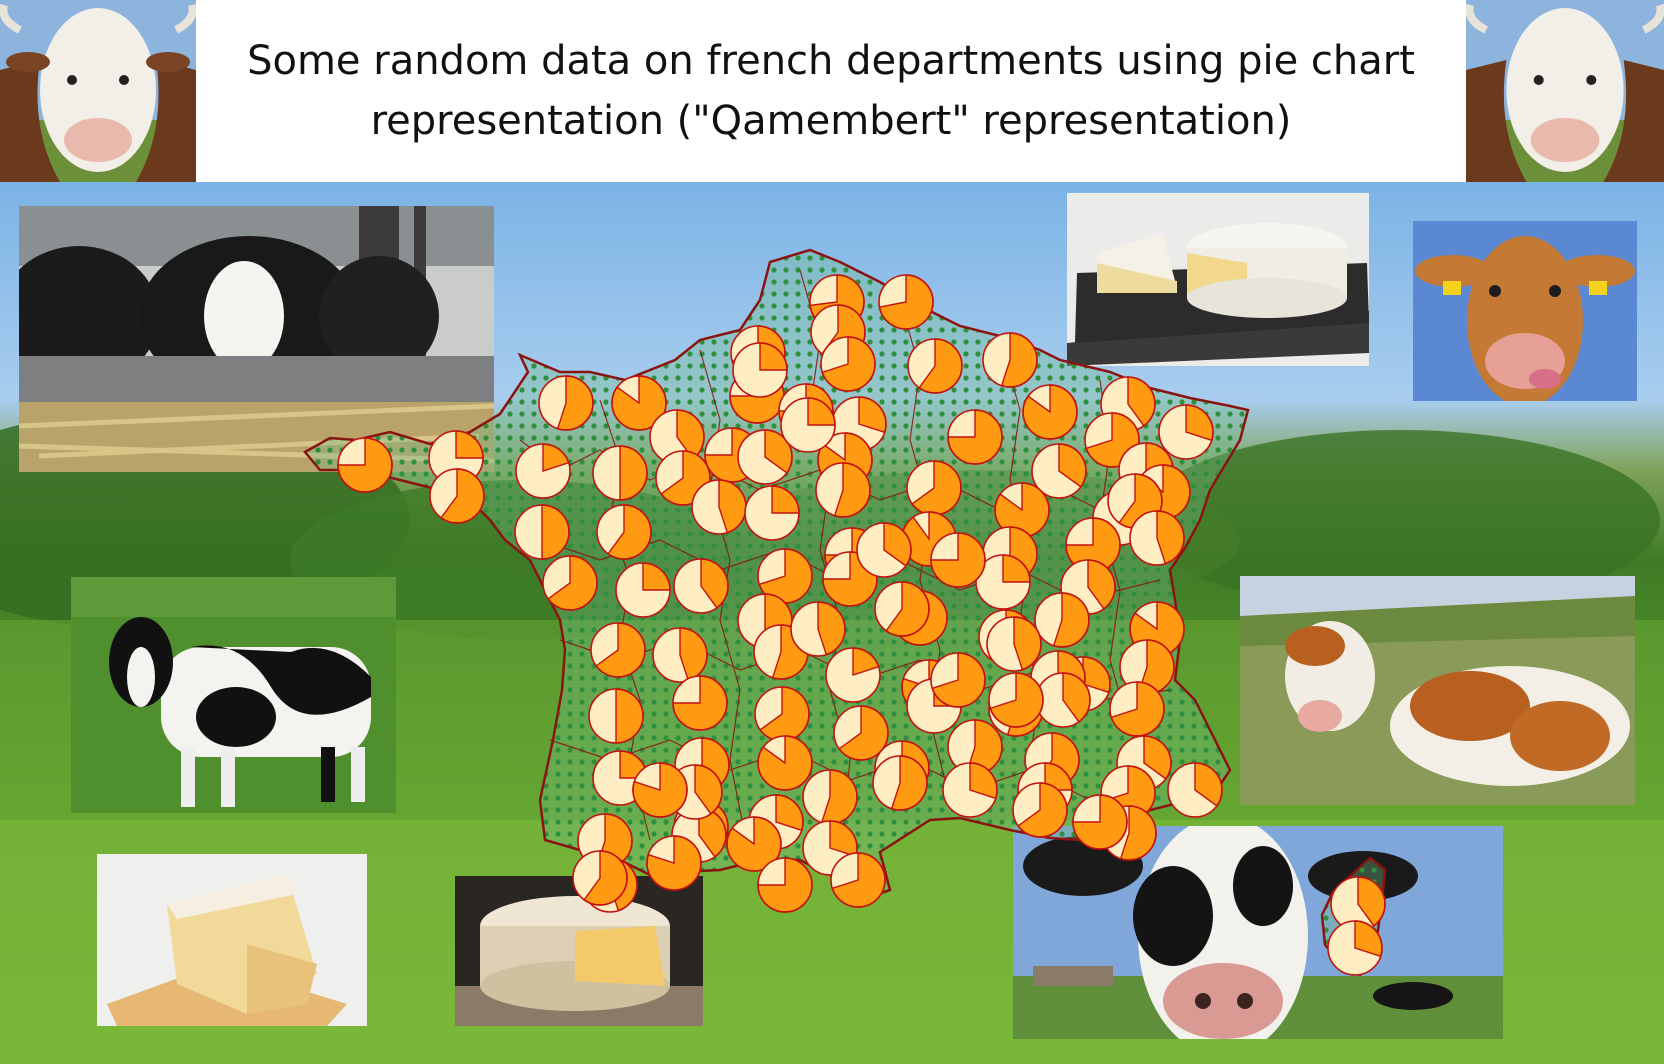 The image size is (1664, 1064). Describe the element at coordinates (232, 940) in the screenshot. I see `cheese-photo-wedges` at that location.